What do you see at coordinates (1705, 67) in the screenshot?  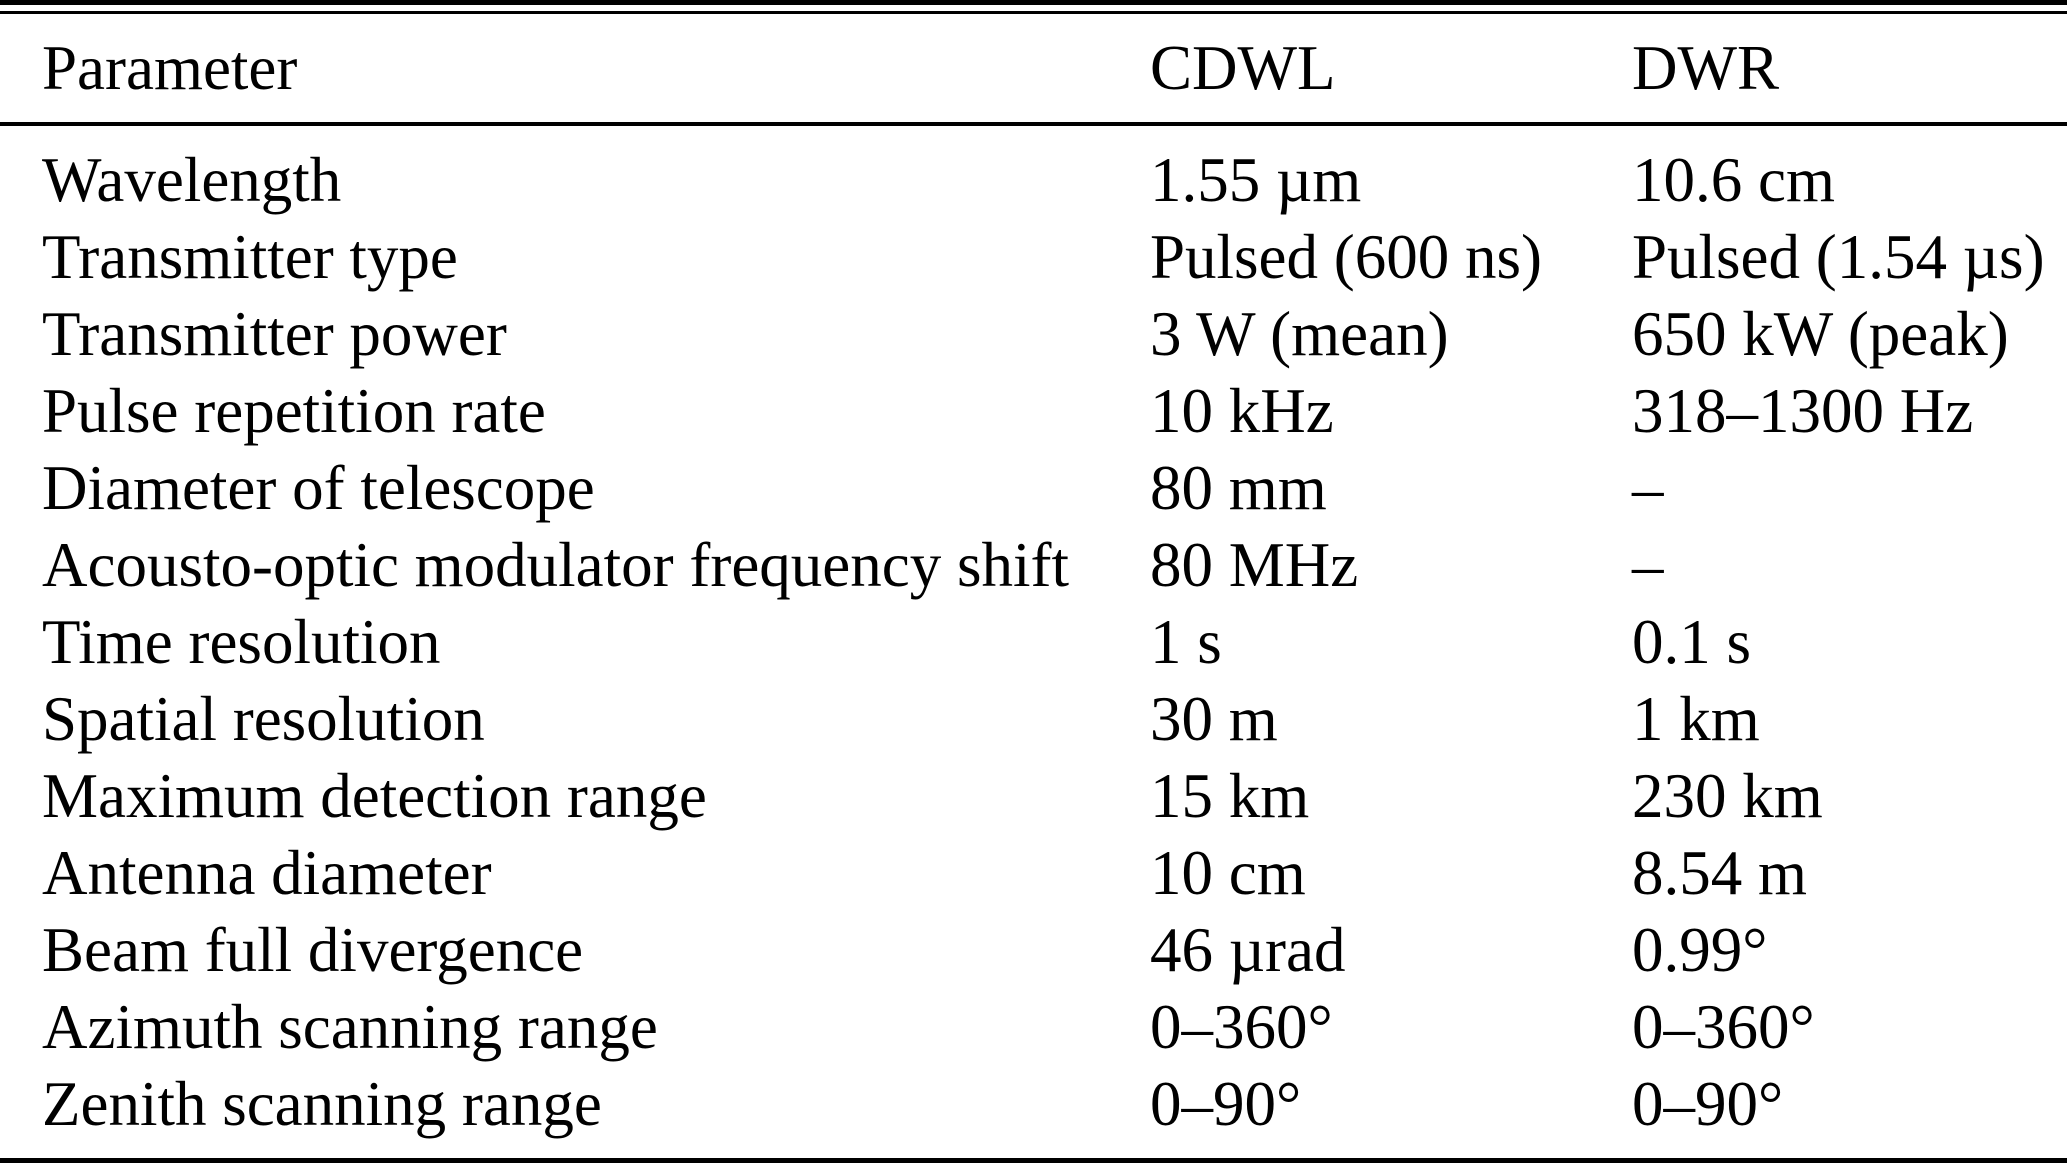 I see `column-header-dwr: DWR` at bounding box center [1705, 67].